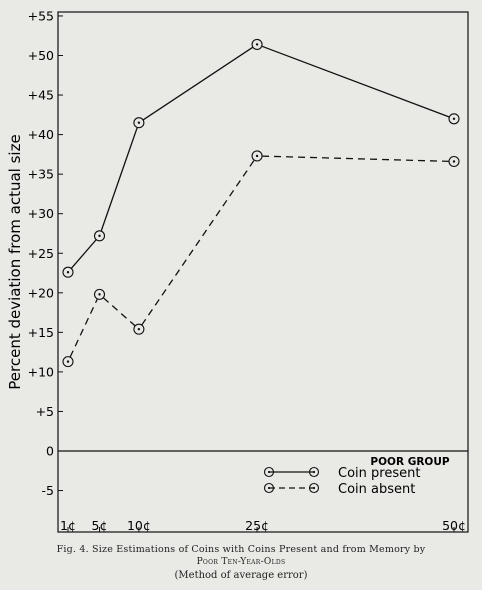  Describe the element at coordinates (41, 134) in the screenshot. I see `y-tick-label: +40` at that location.